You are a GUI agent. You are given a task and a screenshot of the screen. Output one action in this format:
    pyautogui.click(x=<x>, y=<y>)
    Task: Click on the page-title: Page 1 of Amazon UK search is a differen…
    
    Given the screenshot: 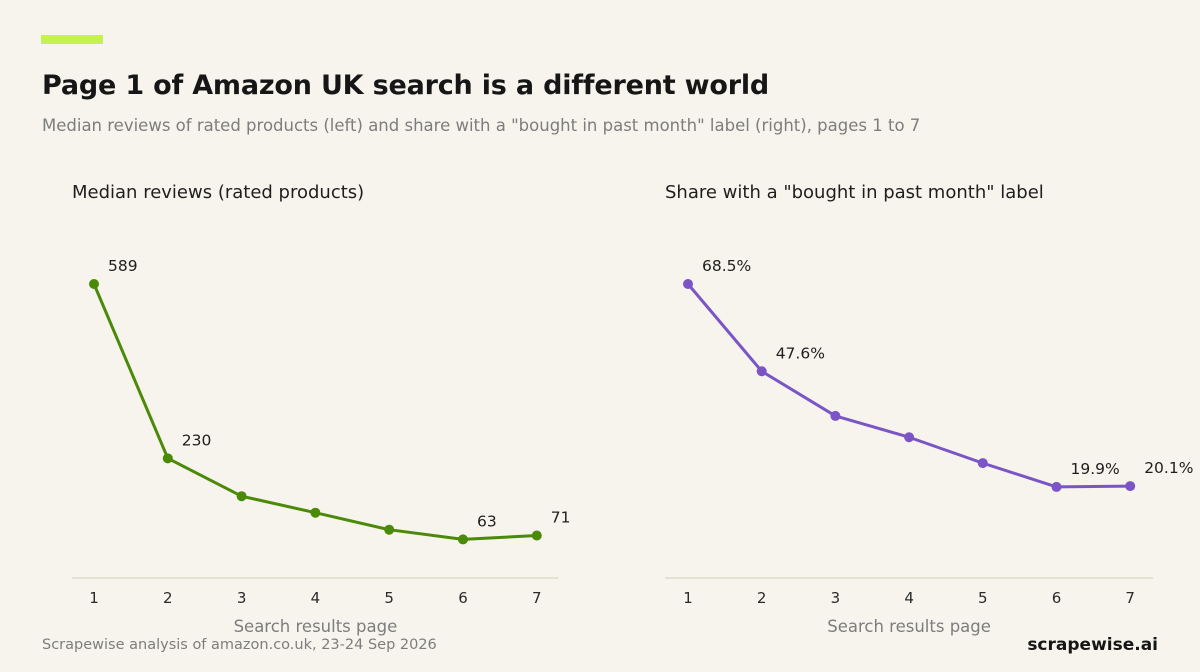 What is the action you would take?
    pyautogui.click(x=406, y=85)
    